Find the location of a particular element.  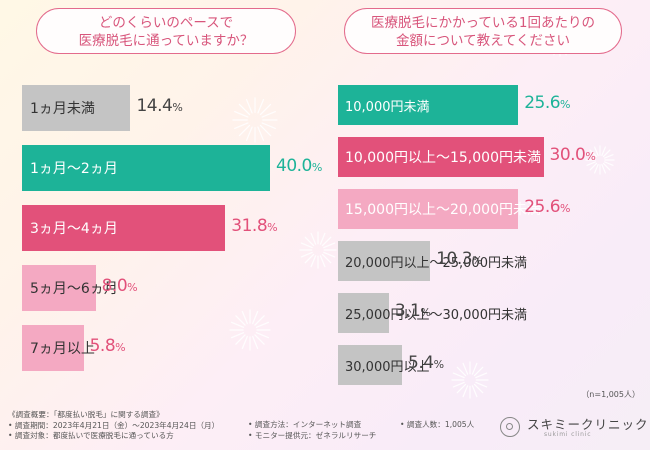

value-label: 3.1% is located at coordinates (413, 311).